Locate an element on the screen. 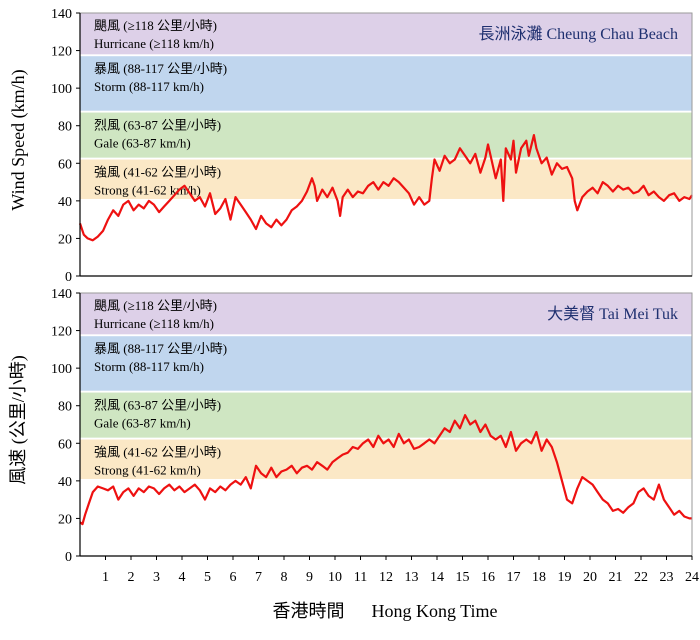  station-title: 長洲泳灘 Cheung Chau Beach is located at coordinates (578, 34).